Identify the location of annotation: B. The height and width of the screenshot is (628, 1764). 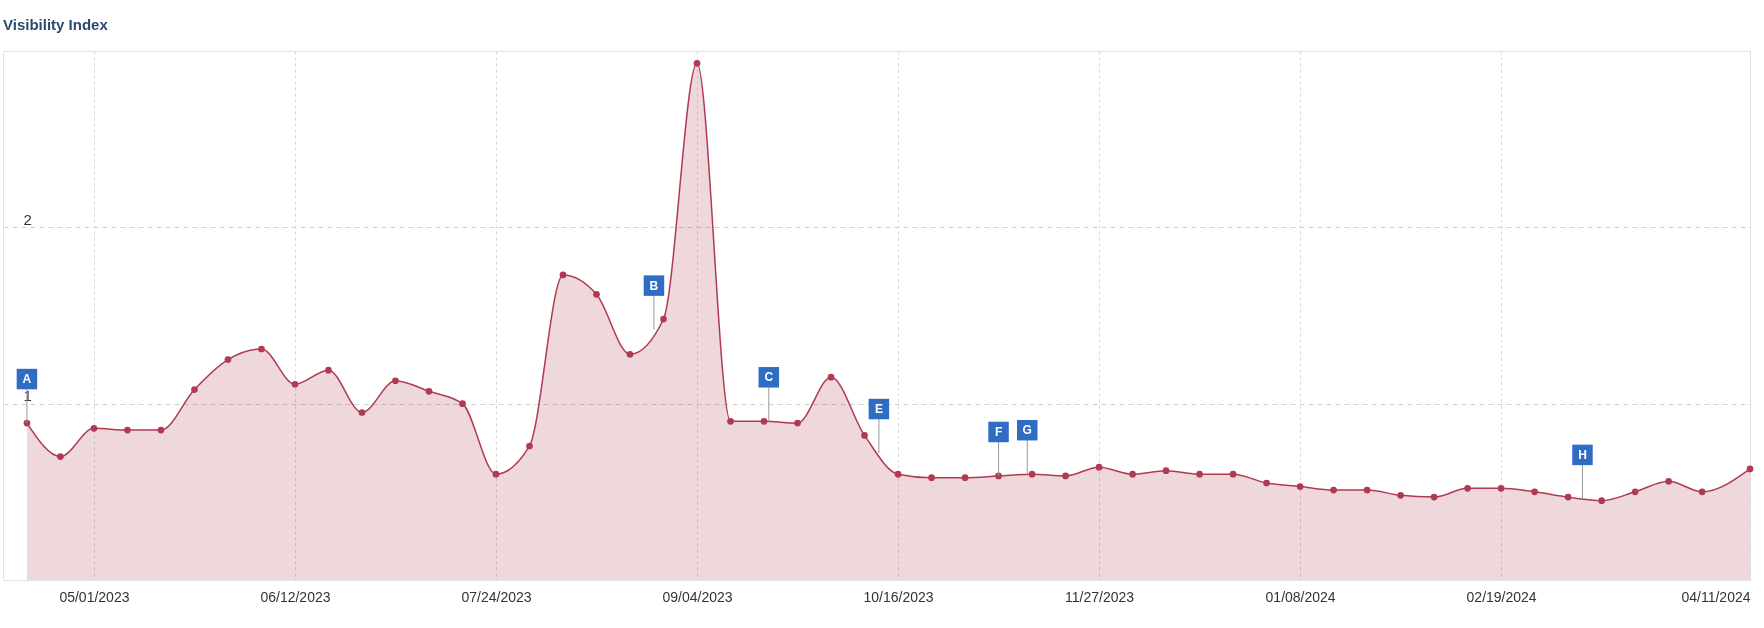
(654, 285).